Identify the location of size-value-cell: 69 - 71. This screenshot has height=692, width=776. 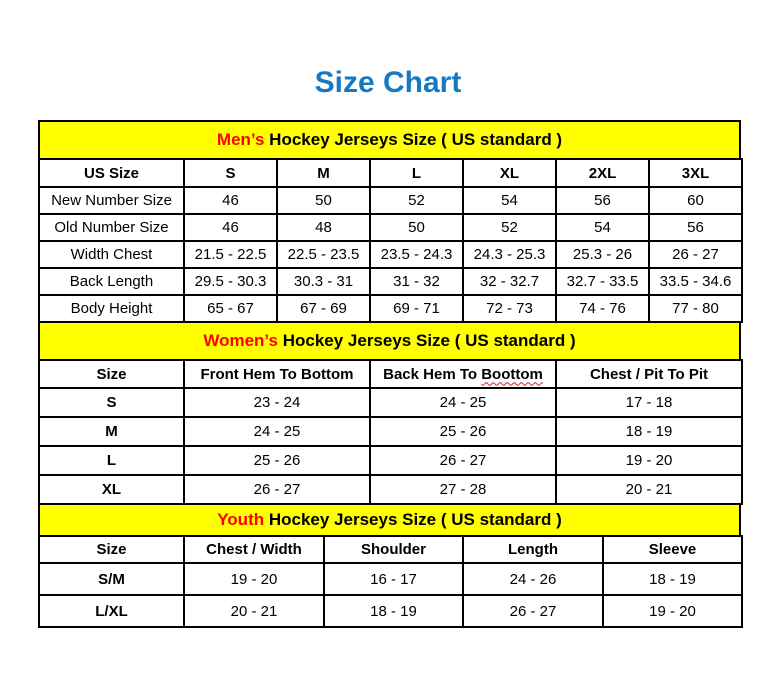
(416, 308).